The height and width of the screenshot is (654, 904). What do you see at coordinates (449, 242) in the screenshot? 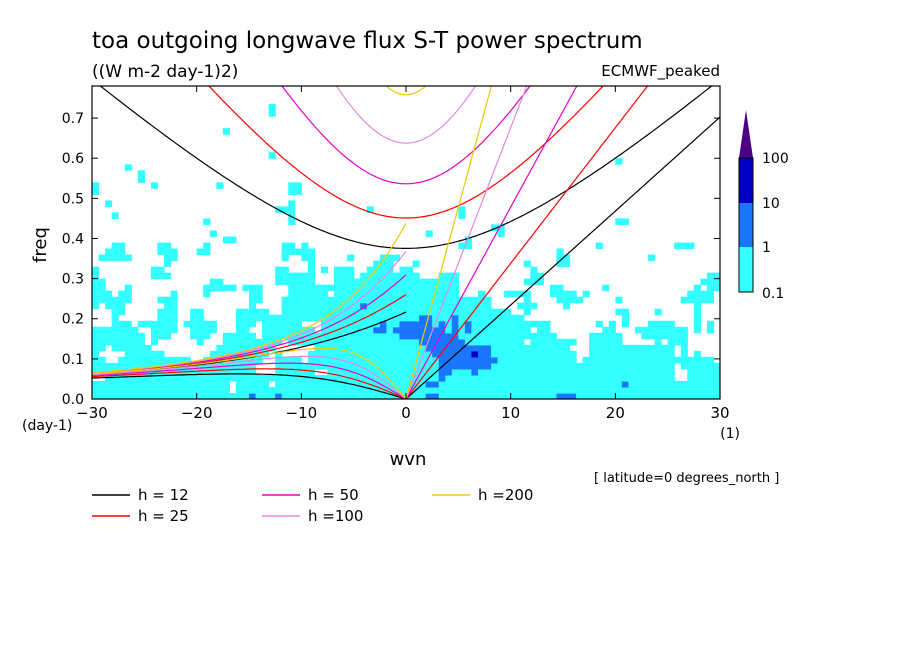
I see `kelvin-wave-curve` at bounding box center [449, 242].